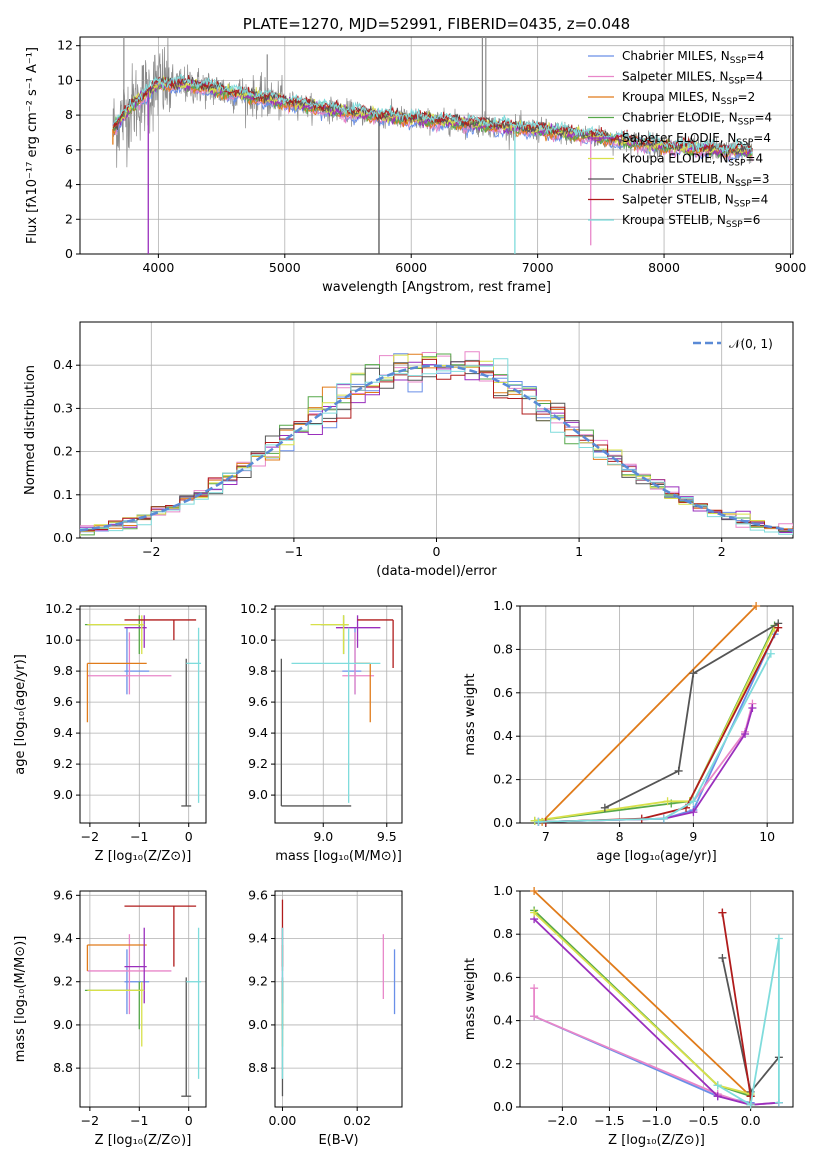 This screenshot has height=1170, width=819. I want to click on x-tick-label: 9.0, so click(323, 836).